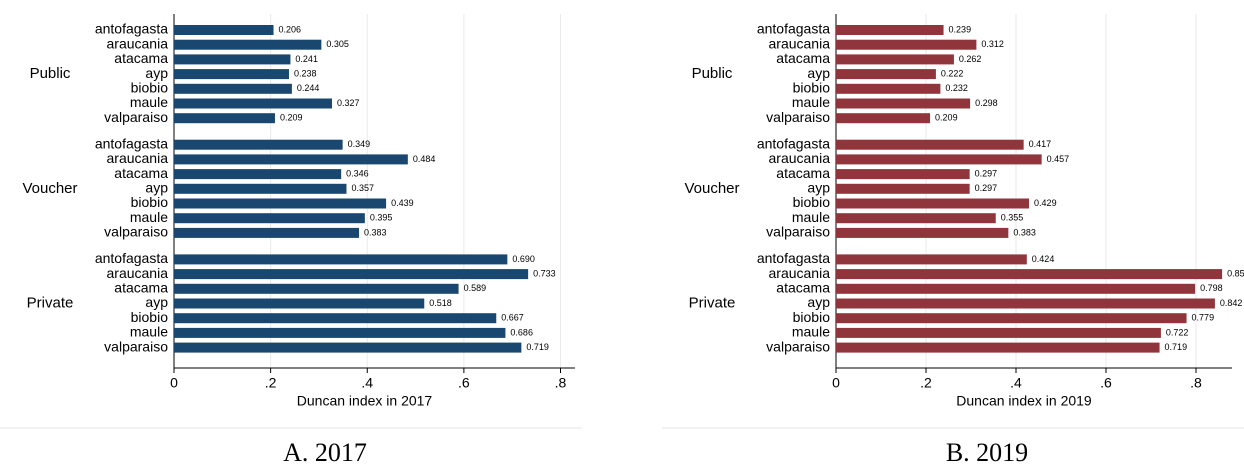 Image resolution: width=1244 pixels, height=470 pixels. Describe the element at coordinates (290, 29) in the screenshot. I see `value-label: 0.206` at that location.